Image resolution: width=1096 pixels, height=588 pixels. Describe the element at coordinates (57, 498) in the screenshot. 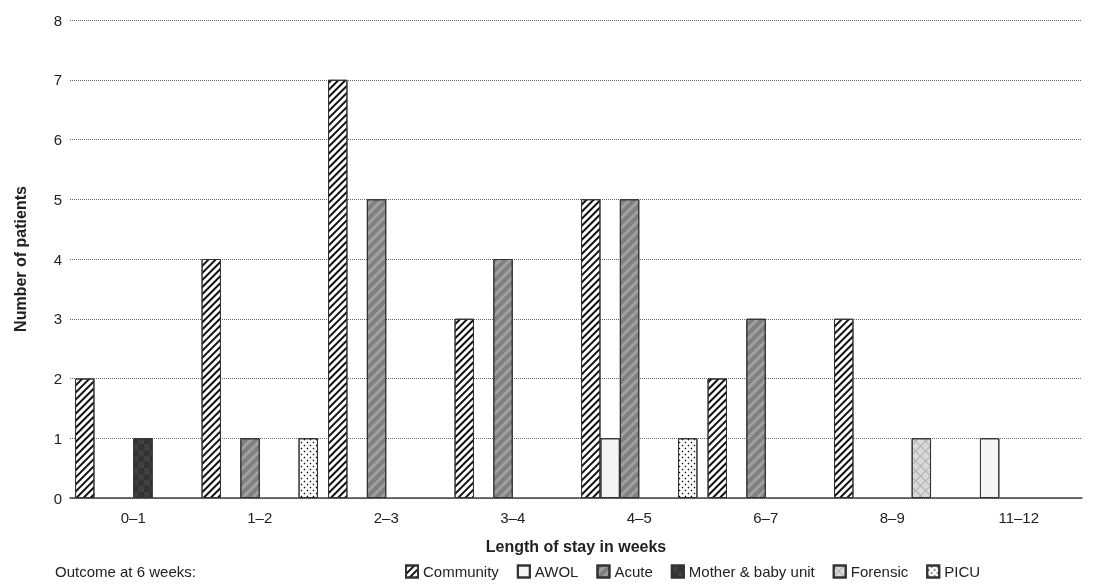

I see `y-tick-label: 0` at that location.